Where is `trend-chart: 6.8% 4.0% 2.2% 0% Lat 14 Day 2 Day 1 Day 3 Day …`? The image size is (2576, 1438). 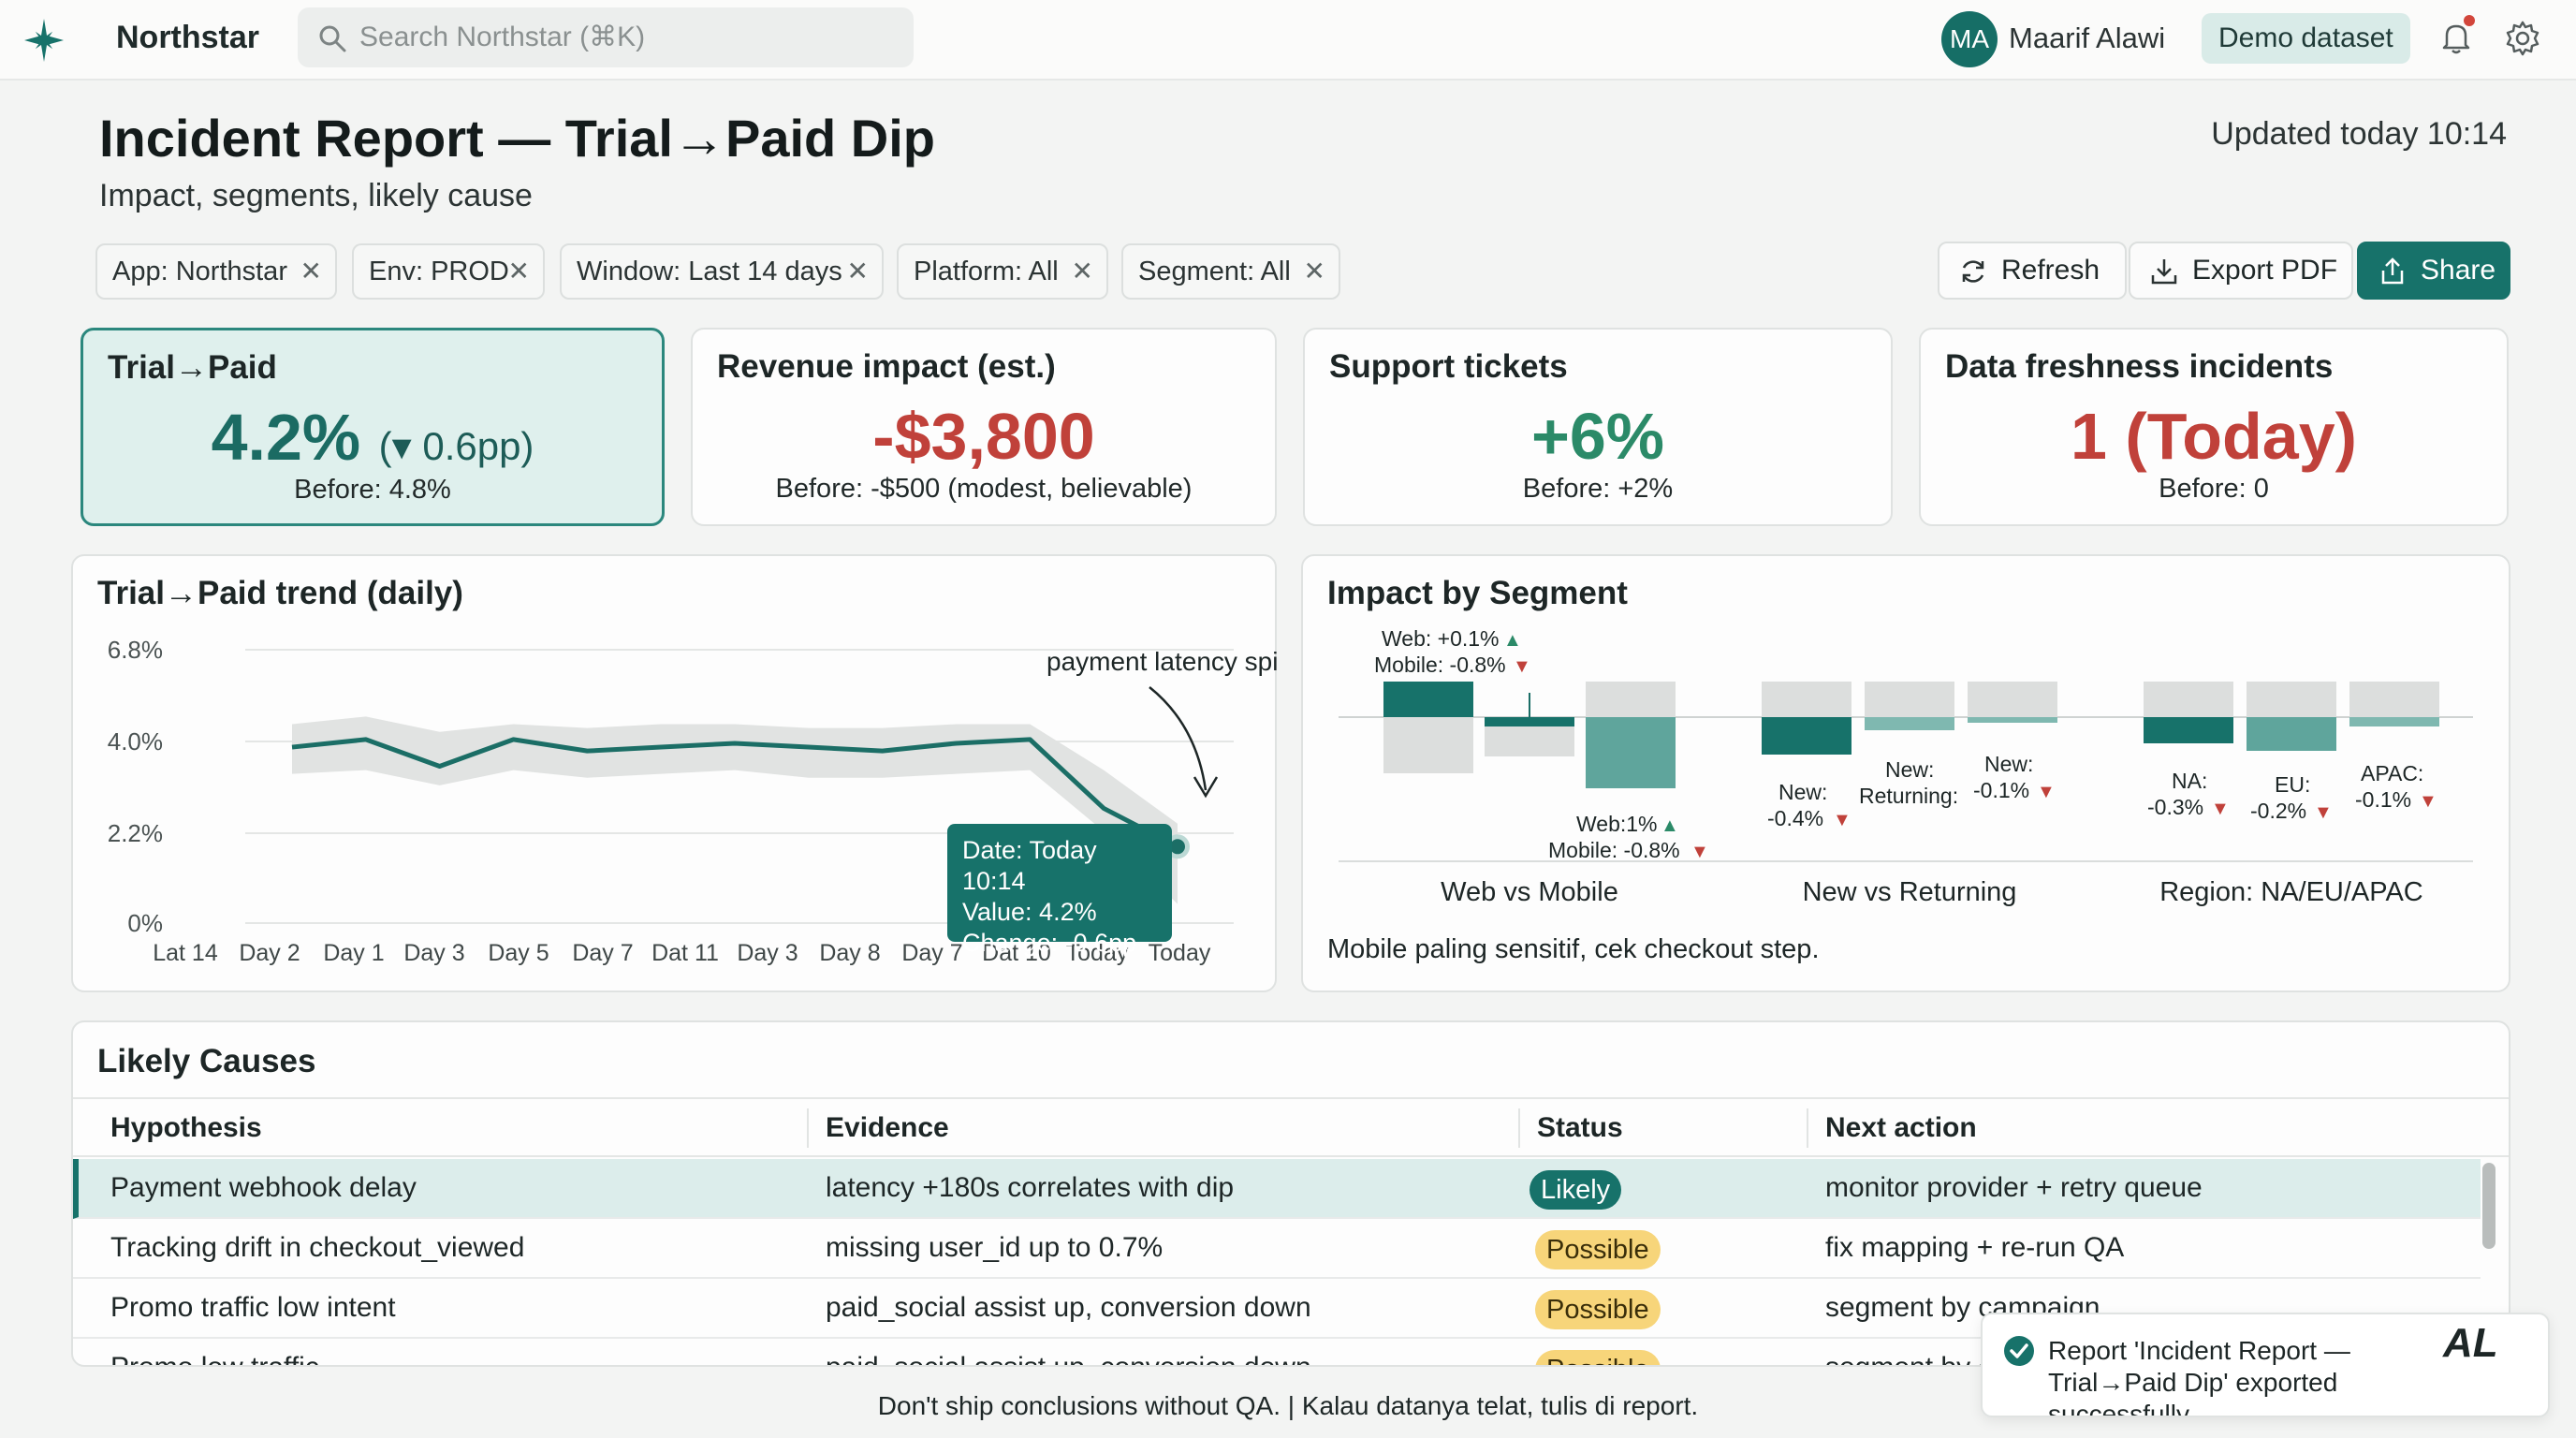 trend-chart: 6.8% 4.0% 2.2% 0% Lat 14 Day 2 Day 1 Day 3 Day … is located at coordinates (676, 775).